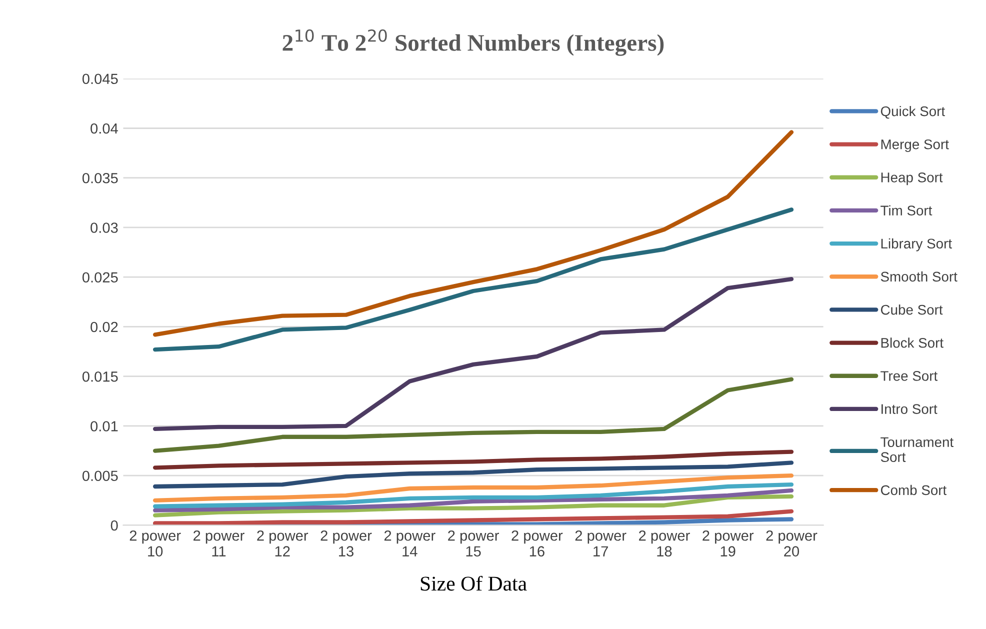 The height and width of the screenshot is (629, 986). What do you see at coordinates (906, 210) in the screenshot?
I see `legend-label: Tim Sort` at bounding box center [906, 210].